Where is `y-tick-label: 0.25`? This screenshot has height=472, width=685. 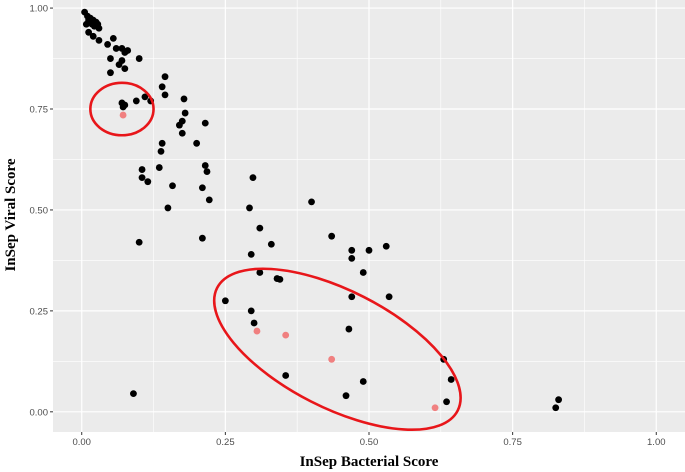 y-tick-label: 0.25 is located at coordinates (39, 311).